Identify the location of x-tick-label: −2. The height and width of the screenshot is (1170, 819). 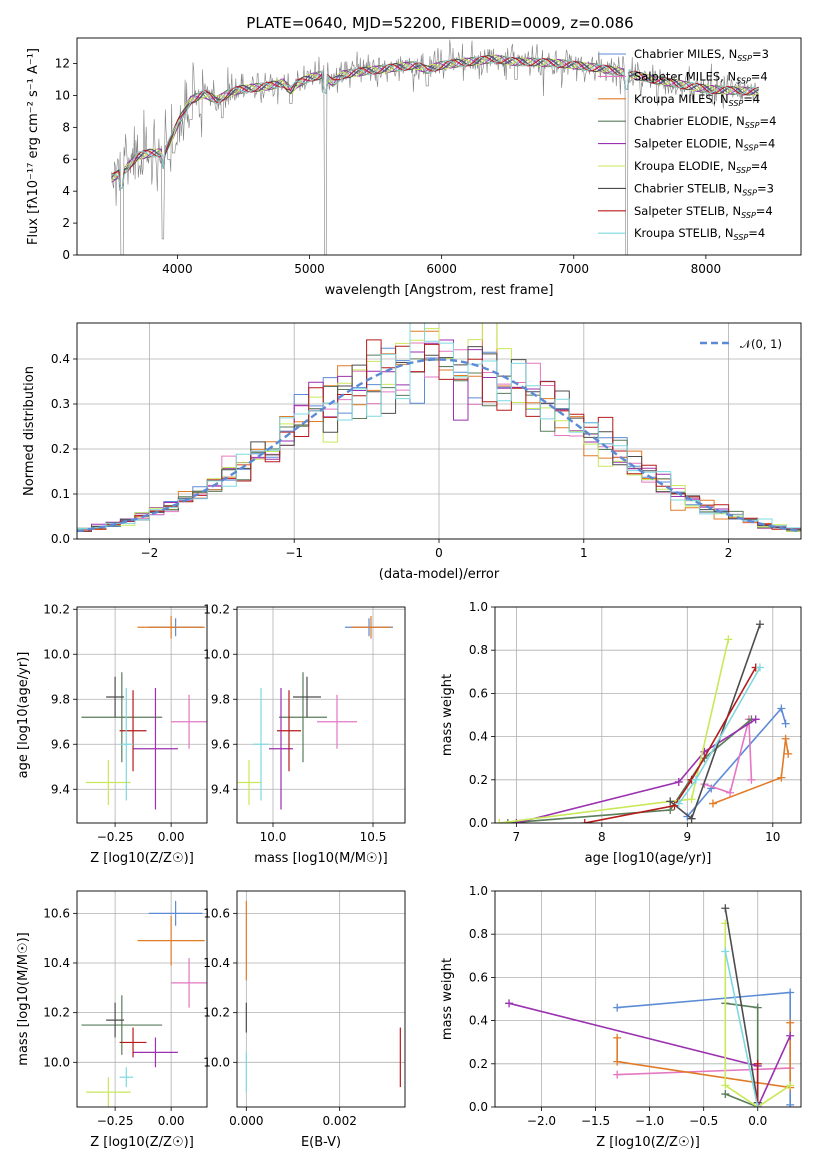
(150, 553).